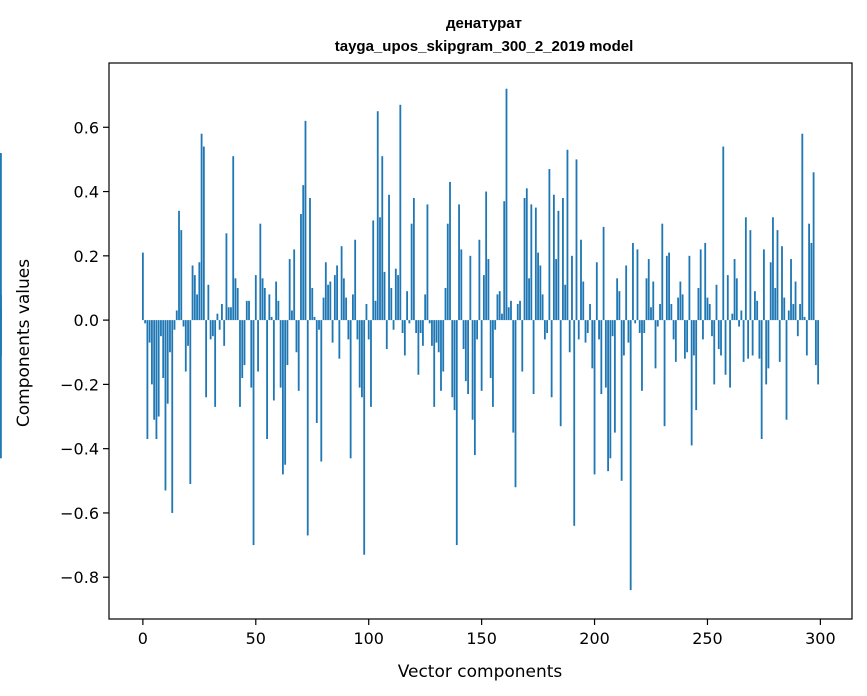 Image resolution: width=867 pixels, height=696 pixels. I want to click on y-tick-label: 0.0, so click(86, 320).